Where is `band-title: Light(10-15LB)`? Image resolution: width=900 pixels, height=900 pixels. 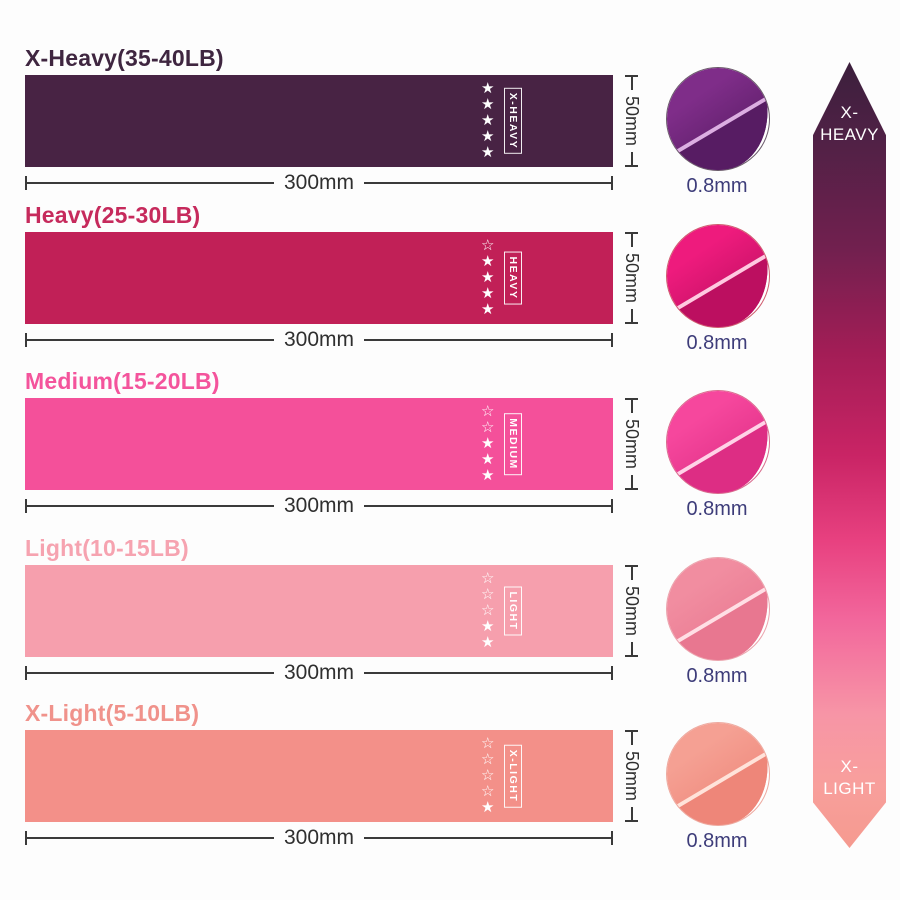 band-title: Light(10-15LB) is located at coordinates (107, 548).